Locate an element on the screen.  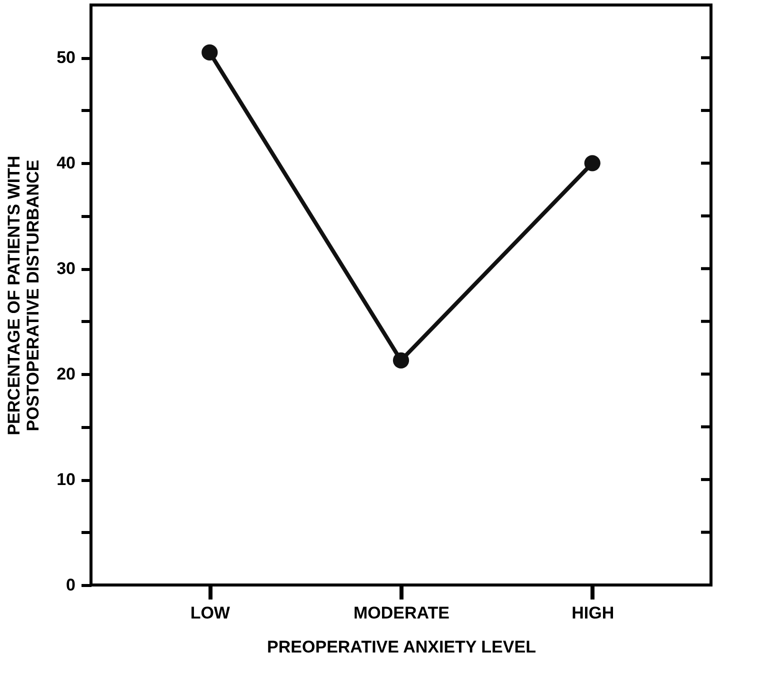
y-tick-label: 10 is located at coordinates (66, 480).